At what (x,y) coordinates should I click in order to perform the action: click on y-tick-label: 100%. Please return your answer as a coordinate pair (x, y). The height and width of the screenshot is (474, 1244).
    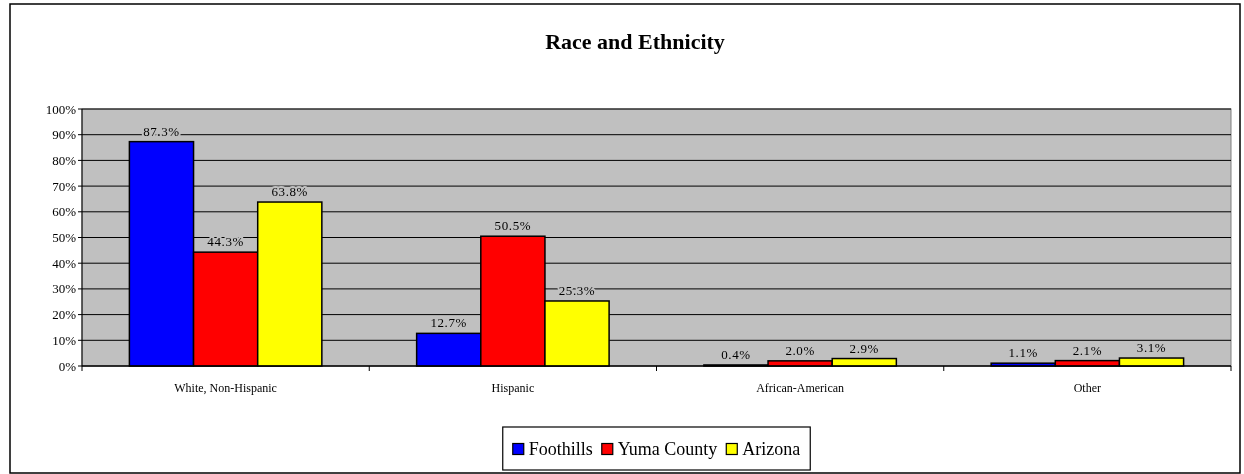
    Looking at the image, I should click on (61, 109).